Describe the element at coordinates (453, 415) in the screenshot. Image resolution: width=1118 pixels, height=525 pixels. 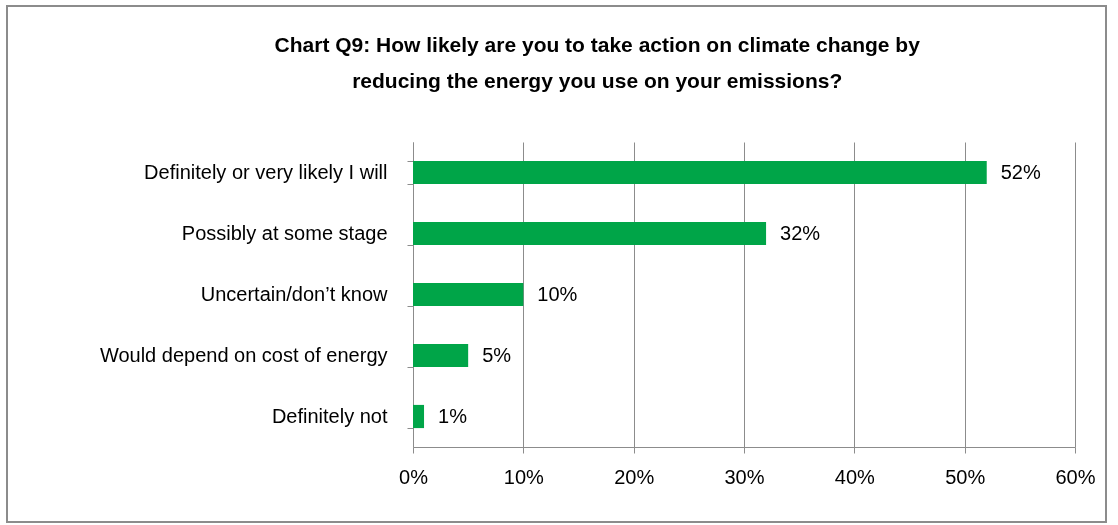
I see `data-label: 1%` at that location.